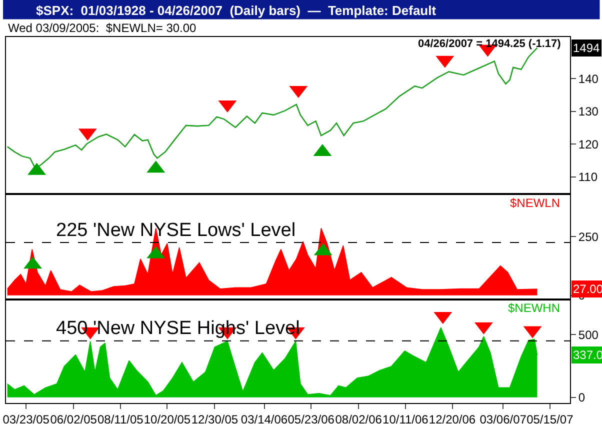 This screenshot has height=429, width=602. Describe the element at coordinates (550, 419) in the screenshot. I see `x-tick-label: 05/15/07` at that location.